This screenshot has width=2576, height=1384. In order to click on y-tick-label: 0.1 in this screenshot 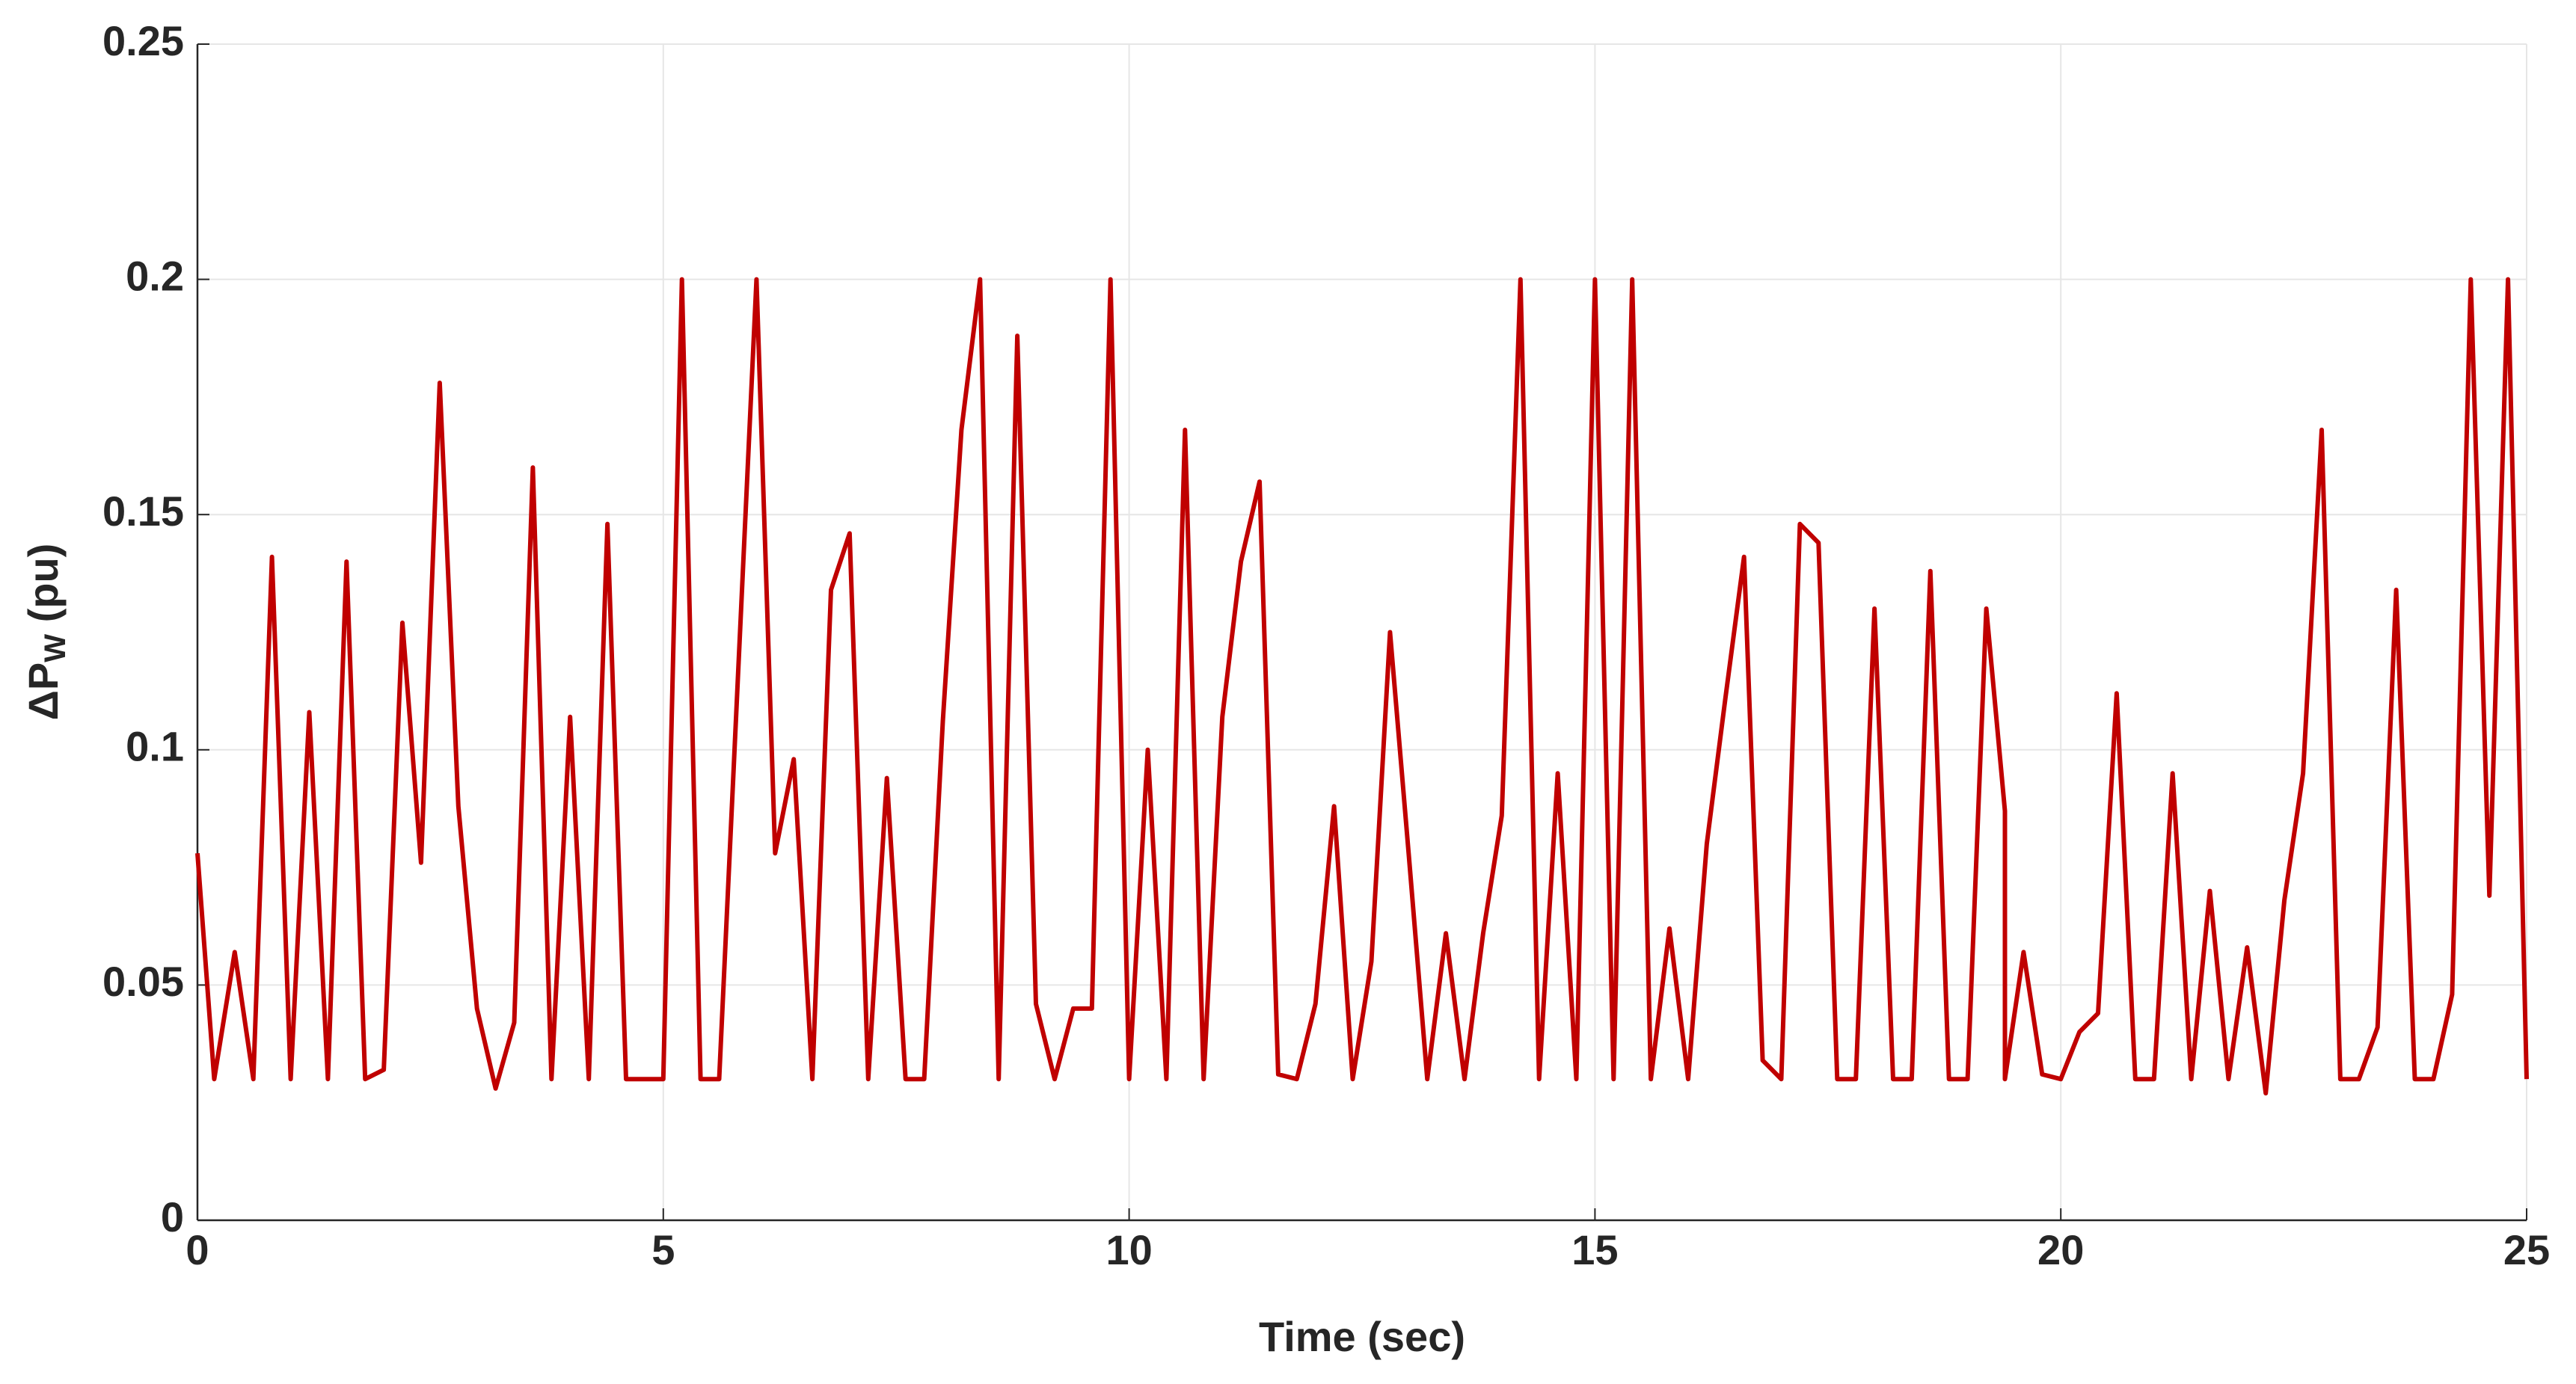, I will do `click(155, 746)`.